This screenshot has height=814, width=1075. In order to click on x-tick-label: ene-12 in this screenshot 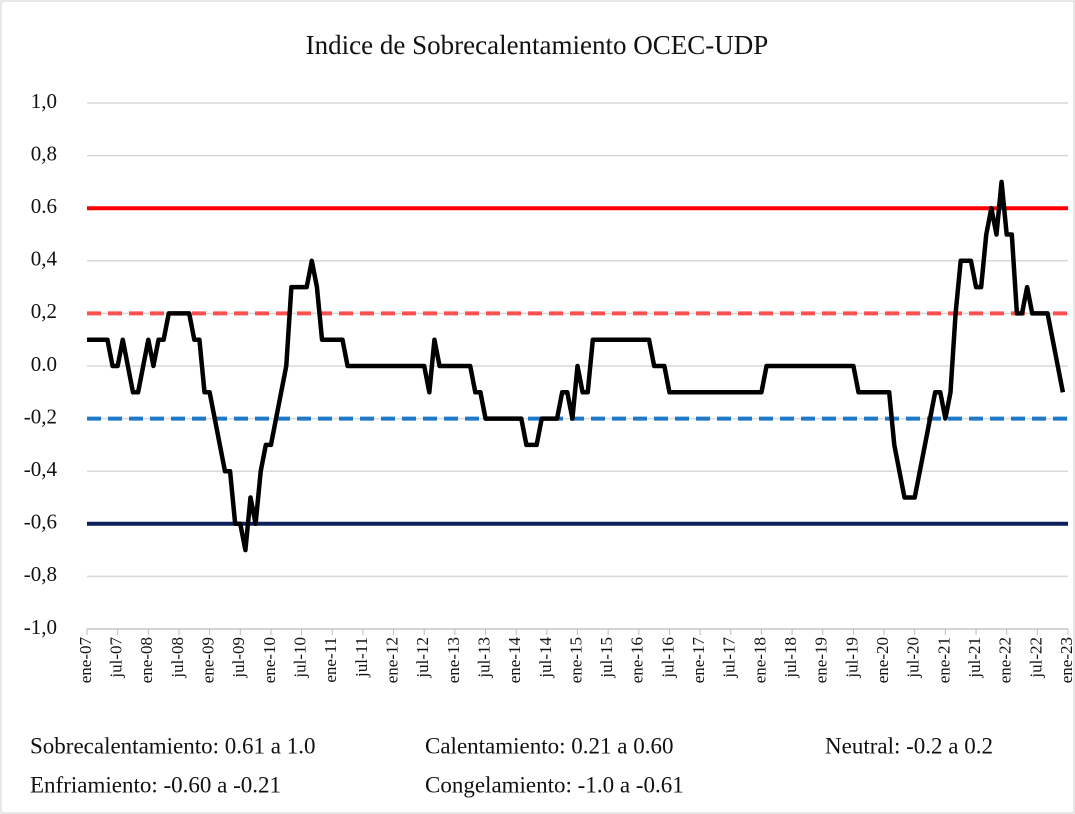, I will do `click(391, 660)`.